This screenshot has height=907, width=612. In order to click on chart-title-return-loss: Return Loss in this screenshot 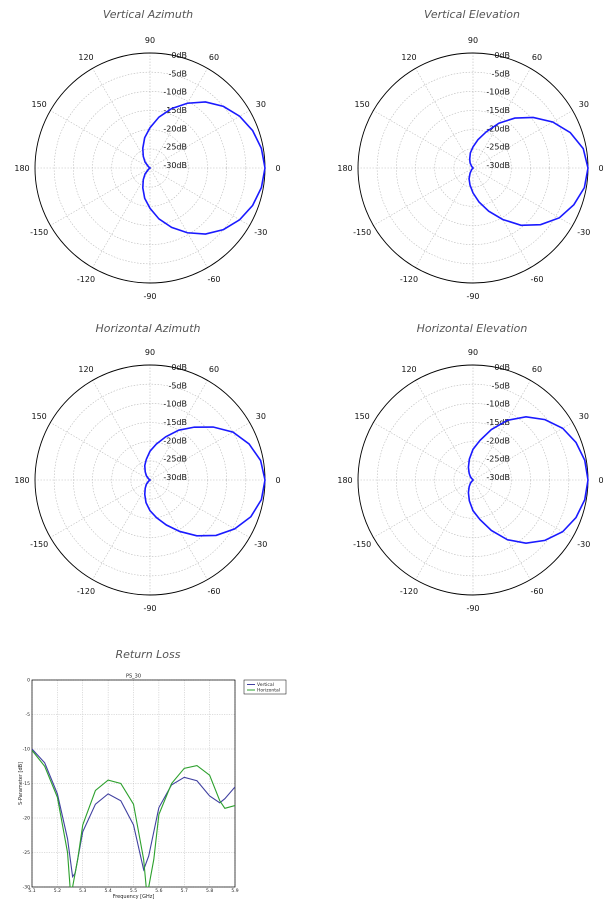, I will do `click(148, 654)`.